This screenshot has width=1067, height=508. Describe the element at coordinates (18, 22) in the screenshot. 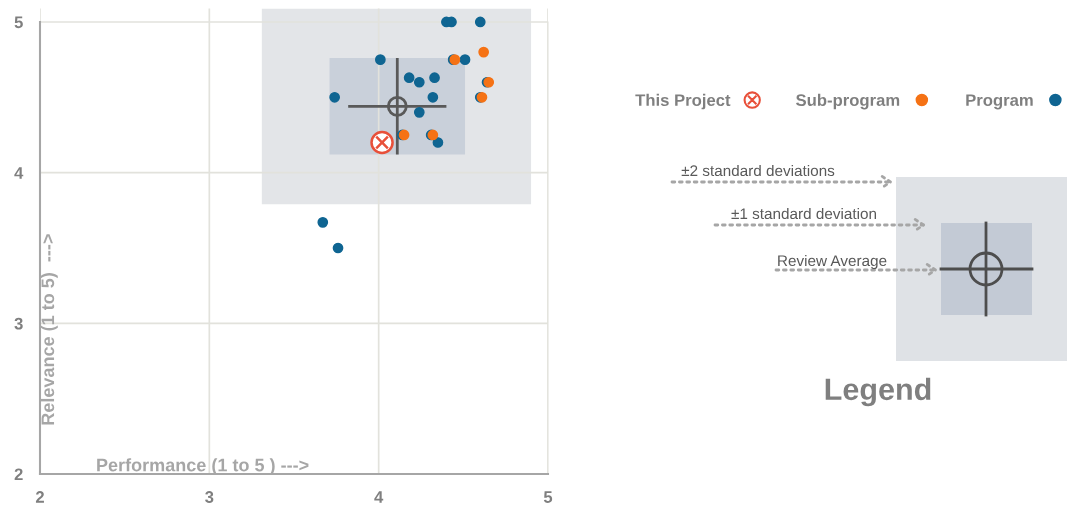

I see `y-tick-label: 5` at that location.